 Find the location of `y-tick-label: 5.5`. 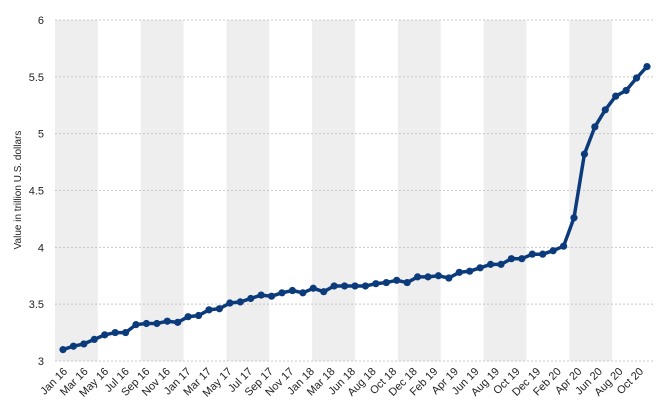

y-tick-label: 5.5 is located at coordinates (36, 78).